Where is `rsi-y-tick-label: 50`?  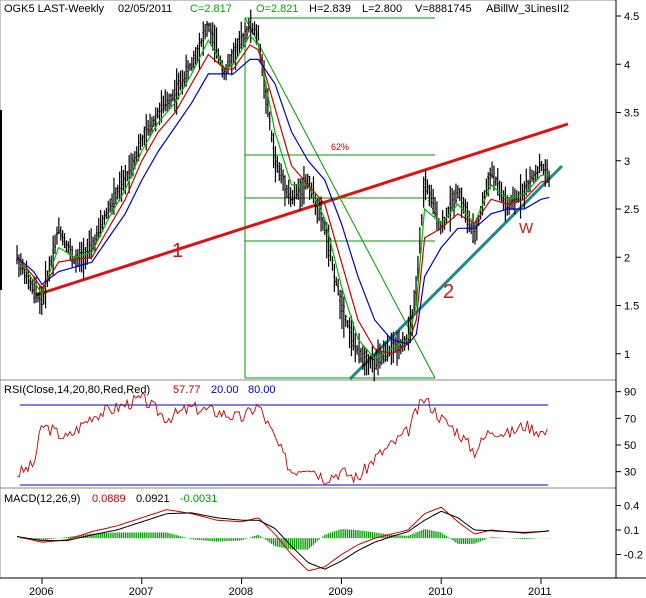 rsi-y-tick-label: 50 is located at coordinates (630, 446).